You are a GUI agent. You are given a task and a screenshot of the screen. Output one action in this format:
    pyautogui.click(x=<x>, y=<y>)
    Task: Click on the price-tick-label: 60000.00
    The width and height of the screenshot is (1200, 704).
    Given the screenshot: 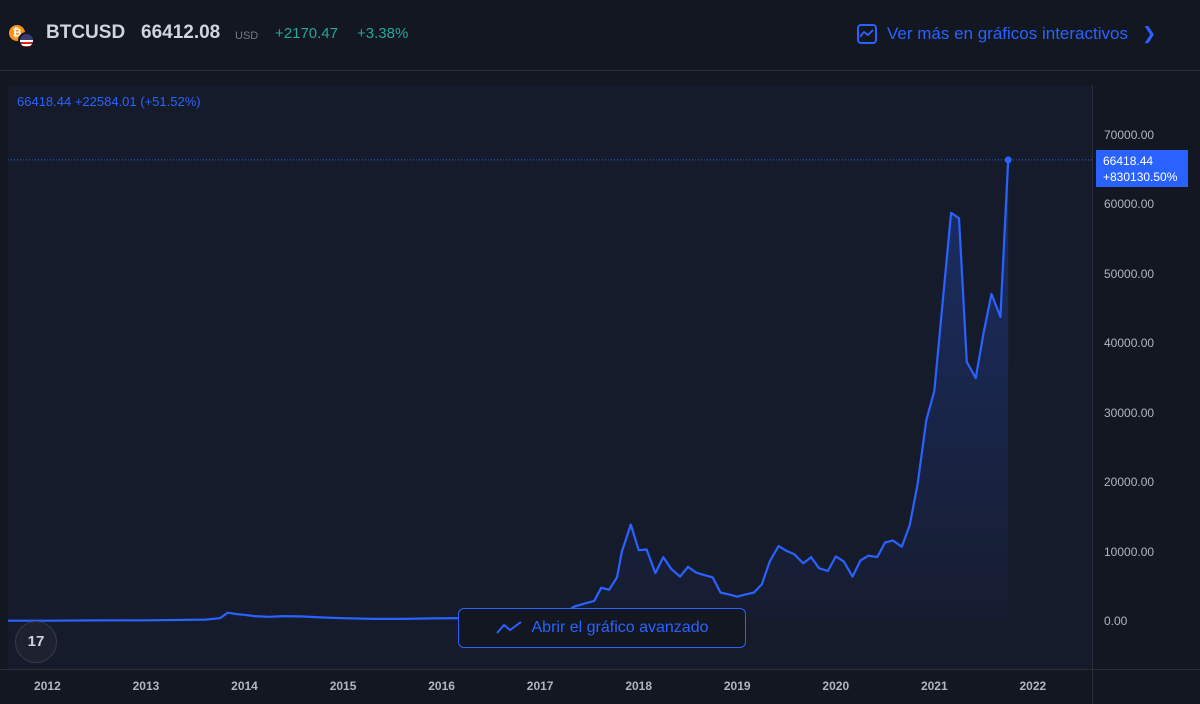 What is the action you would take?
    pyautogui.click(x=1129, y=204)
    